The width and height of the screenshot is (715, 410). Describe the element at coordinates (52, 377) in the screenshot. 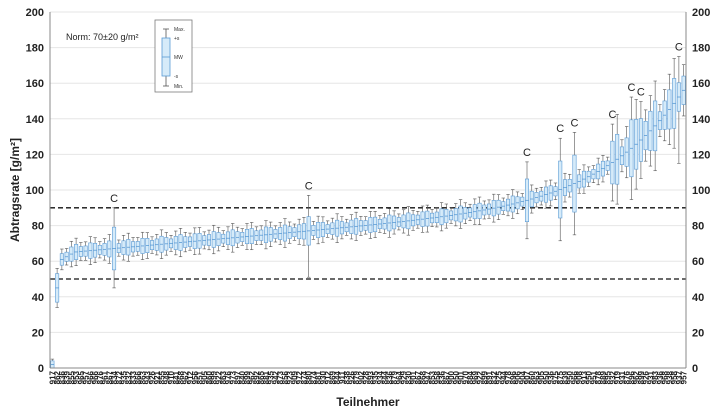

I see `x-tick-label: 917` at that location.